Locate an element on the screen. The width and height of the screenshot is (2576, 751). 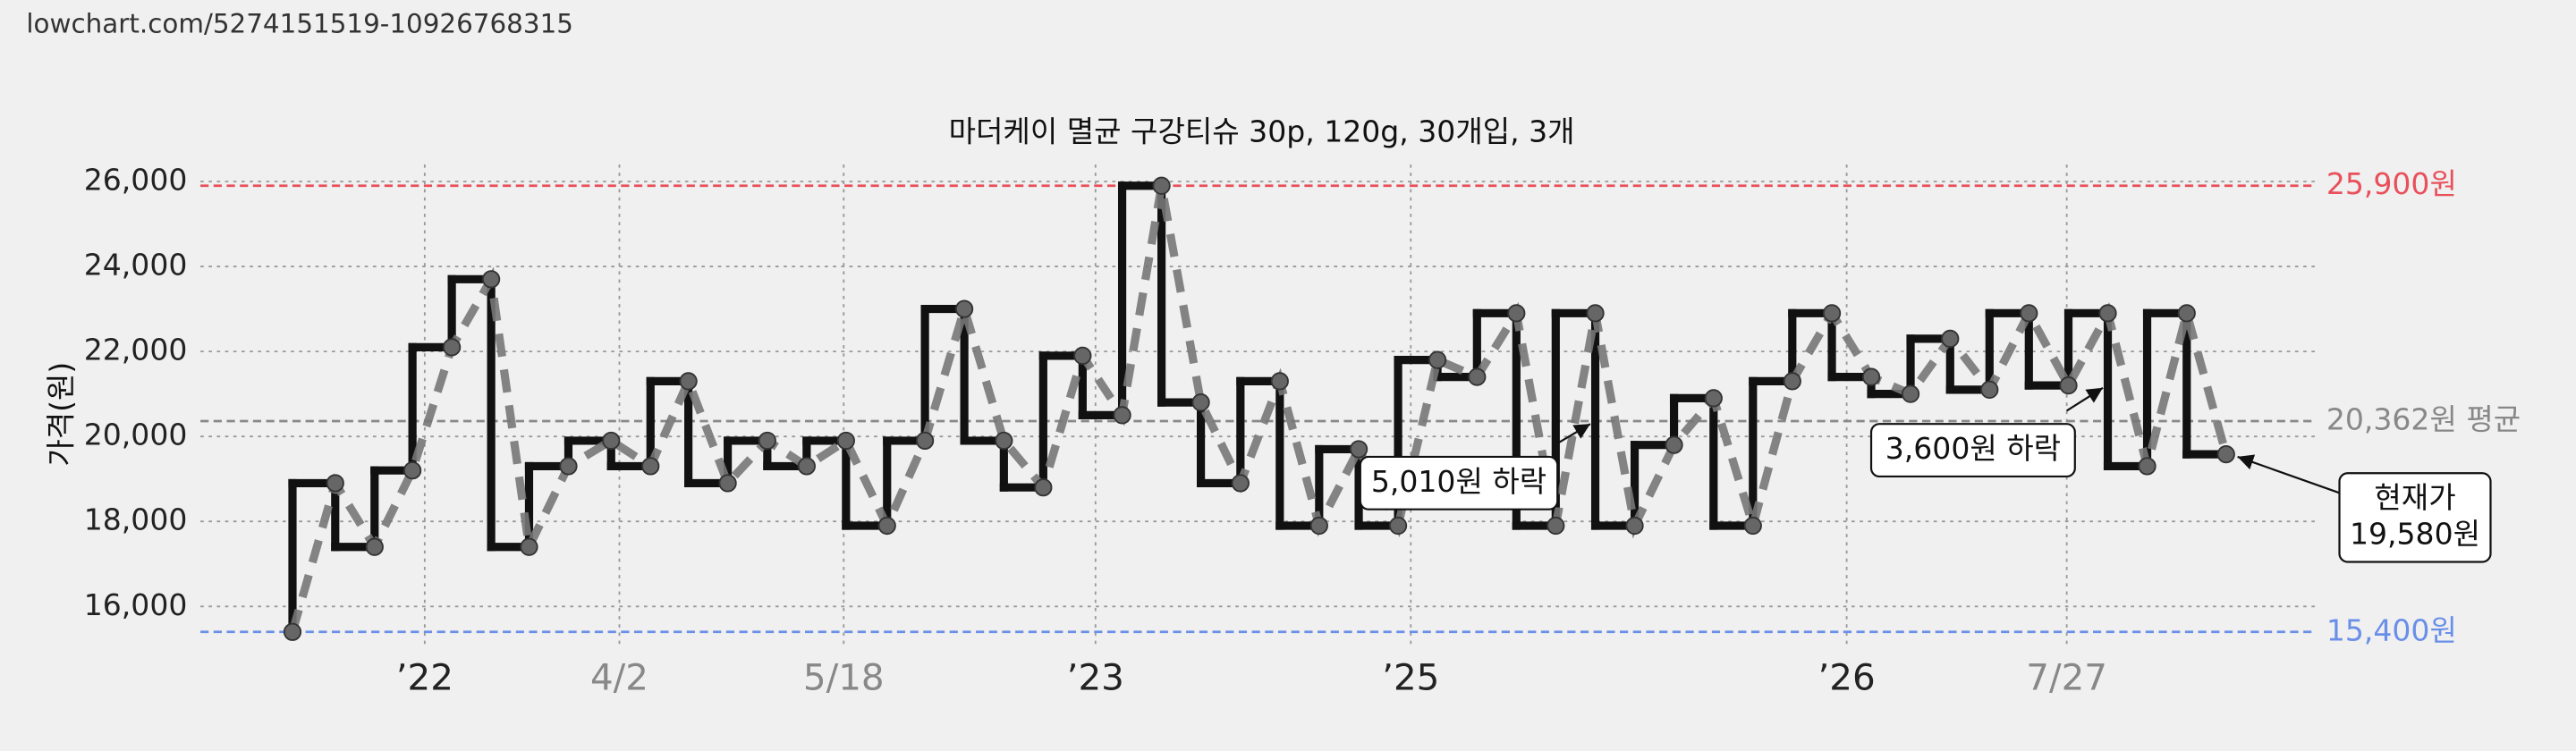
x-tick-label: 7/27 is located at coordinates (2066, 677).